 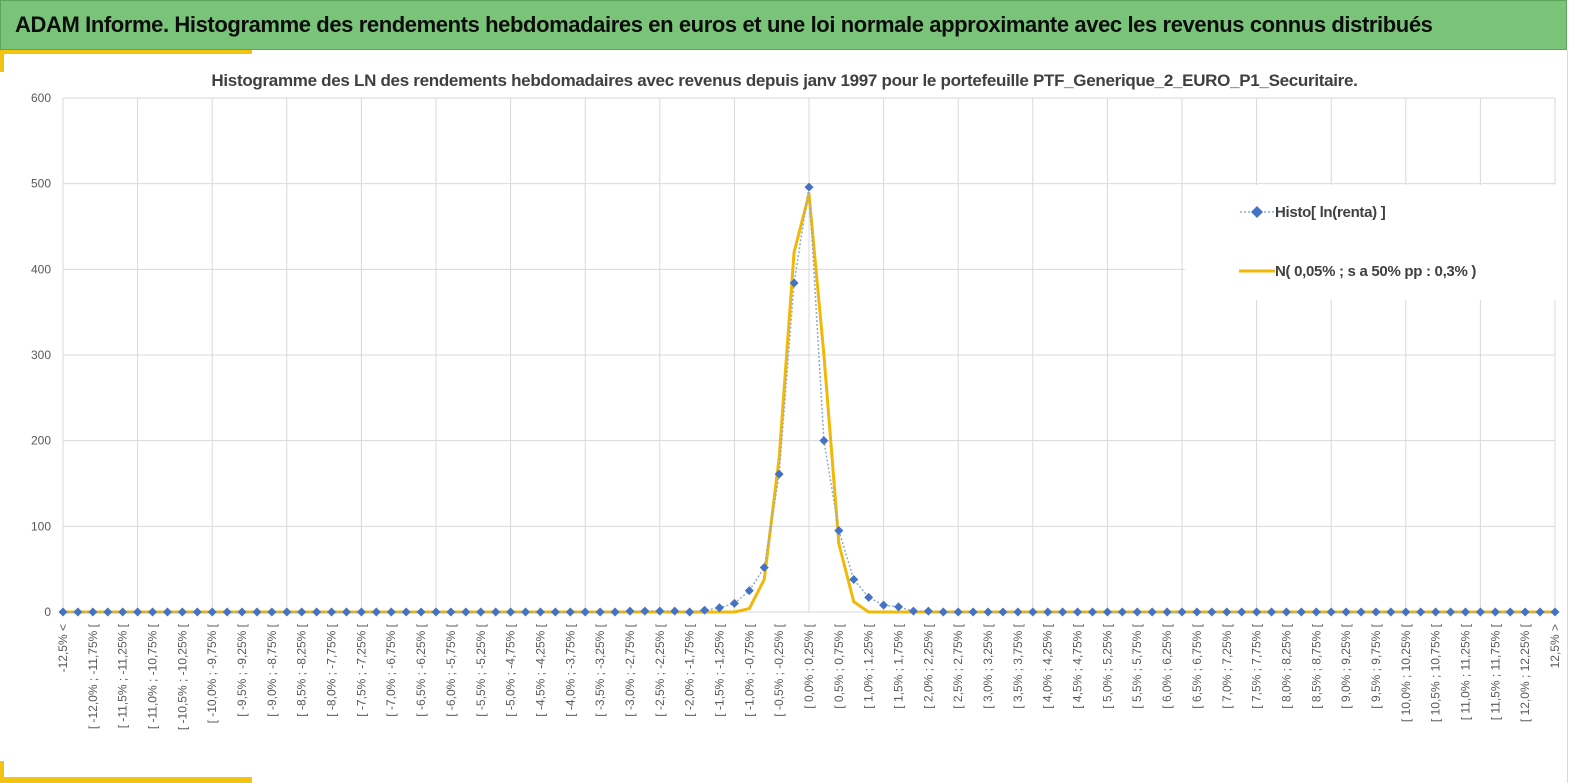 I want to click on x-tick-label: [ 2,0% ; 2,25% [, so click(x=928, y=665).